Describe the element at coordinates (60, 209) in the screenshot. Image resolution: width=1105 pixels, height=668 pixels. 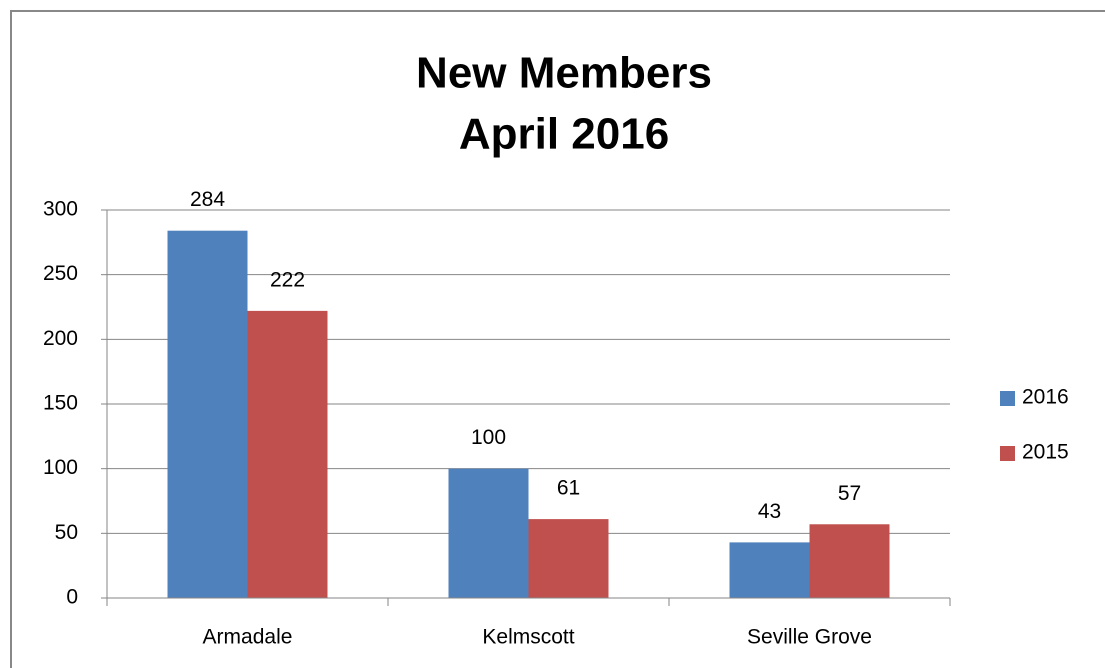
I see `y-tick-label: 300` at that location.